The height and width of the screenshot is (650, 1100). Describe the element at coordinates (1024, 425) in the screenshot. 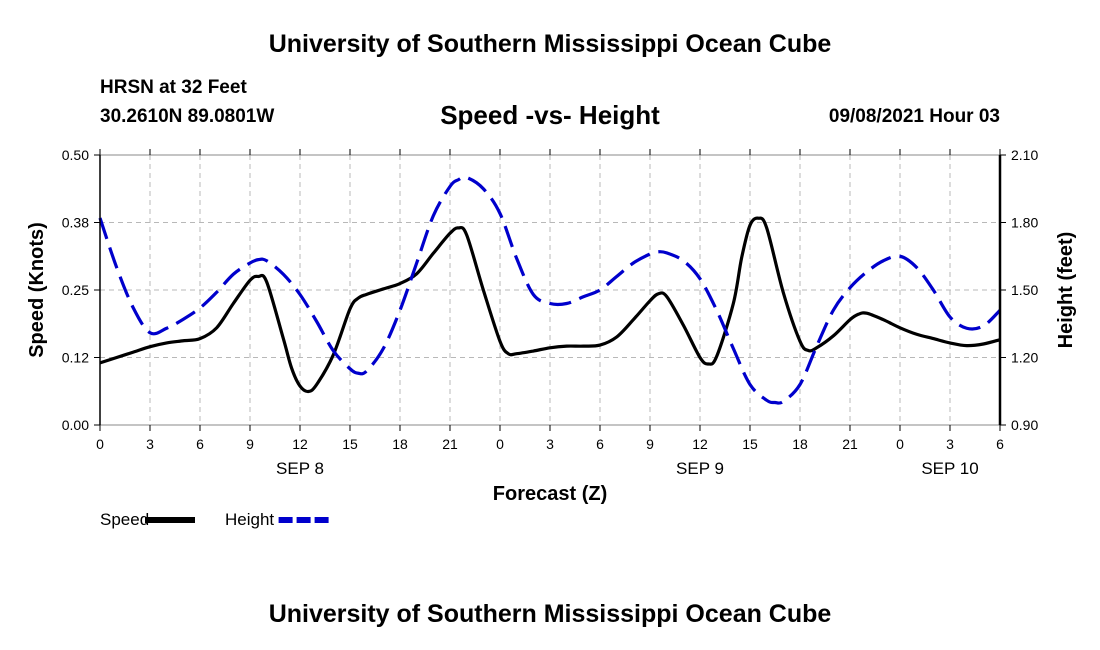

I see `y-right-tick-label: 0.90` at that location.